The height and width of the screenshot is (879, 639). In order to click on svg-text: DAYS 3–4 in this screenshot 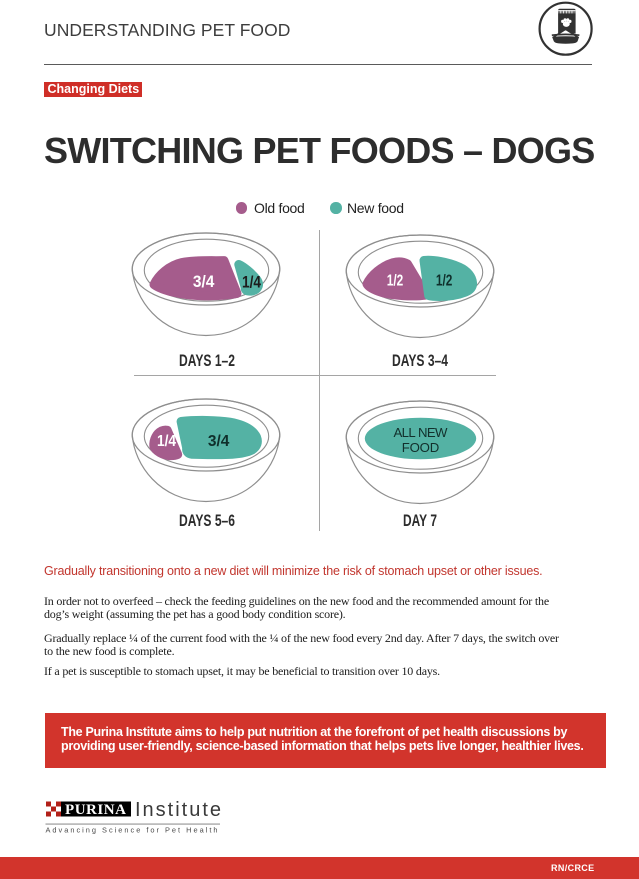, I will do `click(420, 361)`.